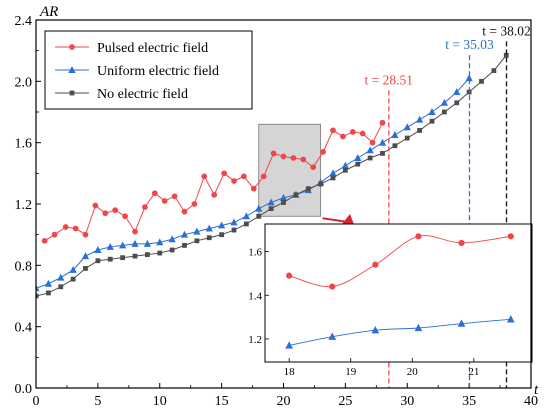  Describe the element at coordinates (142, 94) in the screenshot. I see `legend-label-2: No electric field` at that location.